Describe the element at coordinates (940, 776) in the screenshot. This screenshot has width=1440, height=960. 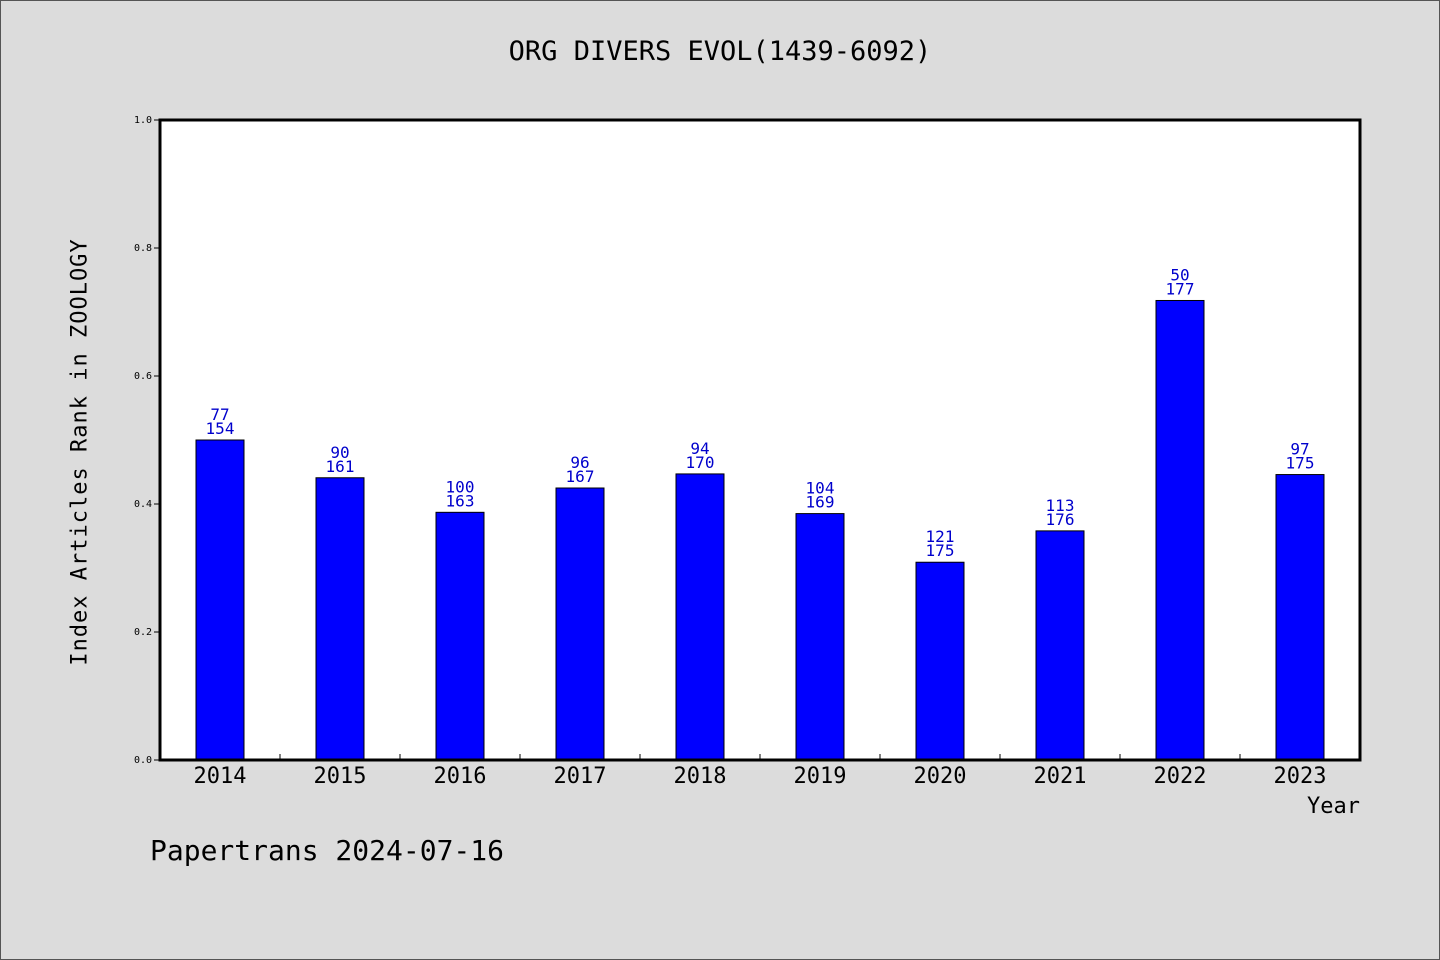
I see `x-tick-label: 2020` at that location.